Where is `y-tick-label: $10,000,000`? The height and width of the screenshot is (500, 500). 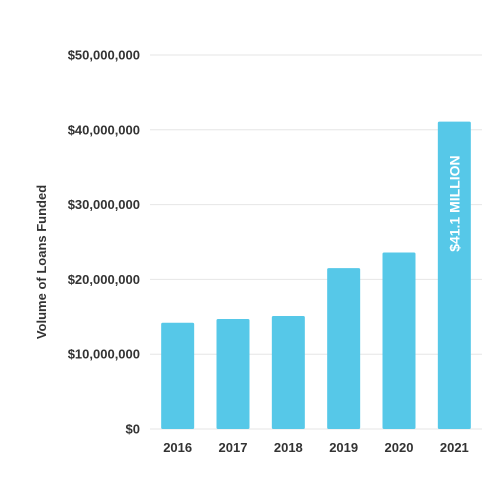
y-tick-label: $10,000,000 is located at coordinates (104, 354).